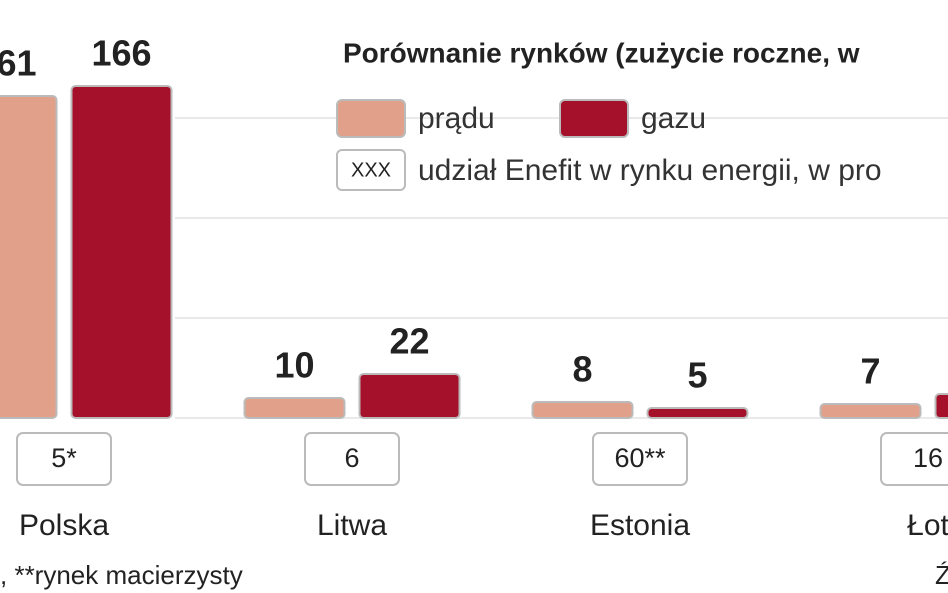 This screenshot has width=948, height=593. Describe the element at coordinates (601, 52) in the screenshot. I see `chart-title: Porównanie rynków (zużycie roczne, w` at that location.